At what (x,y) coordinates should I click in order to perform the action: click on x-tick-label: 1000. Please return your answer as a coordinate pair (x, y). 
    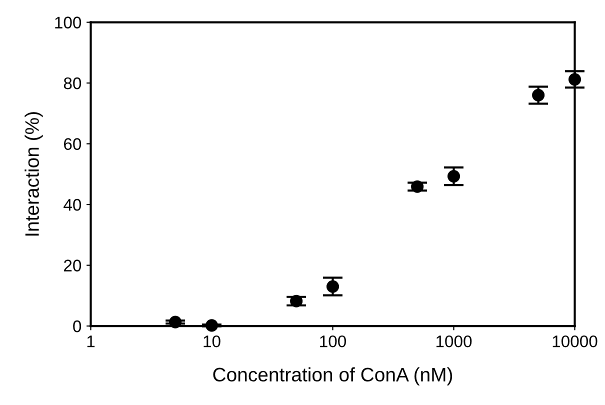
    Looking at the image, I should click on (454, 341).